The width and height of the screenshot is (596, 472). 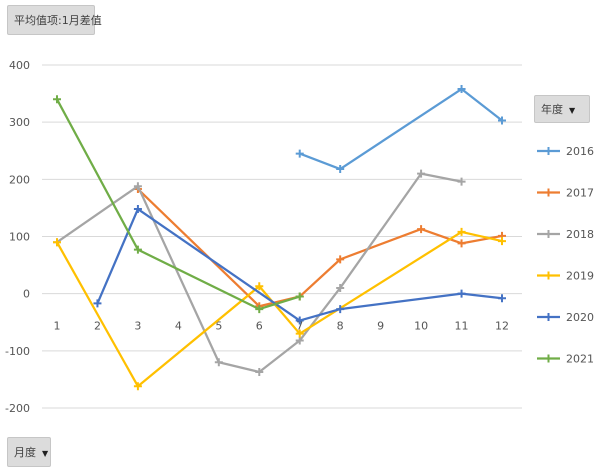 I want to click on series-2016, so click(x=400, y=129).